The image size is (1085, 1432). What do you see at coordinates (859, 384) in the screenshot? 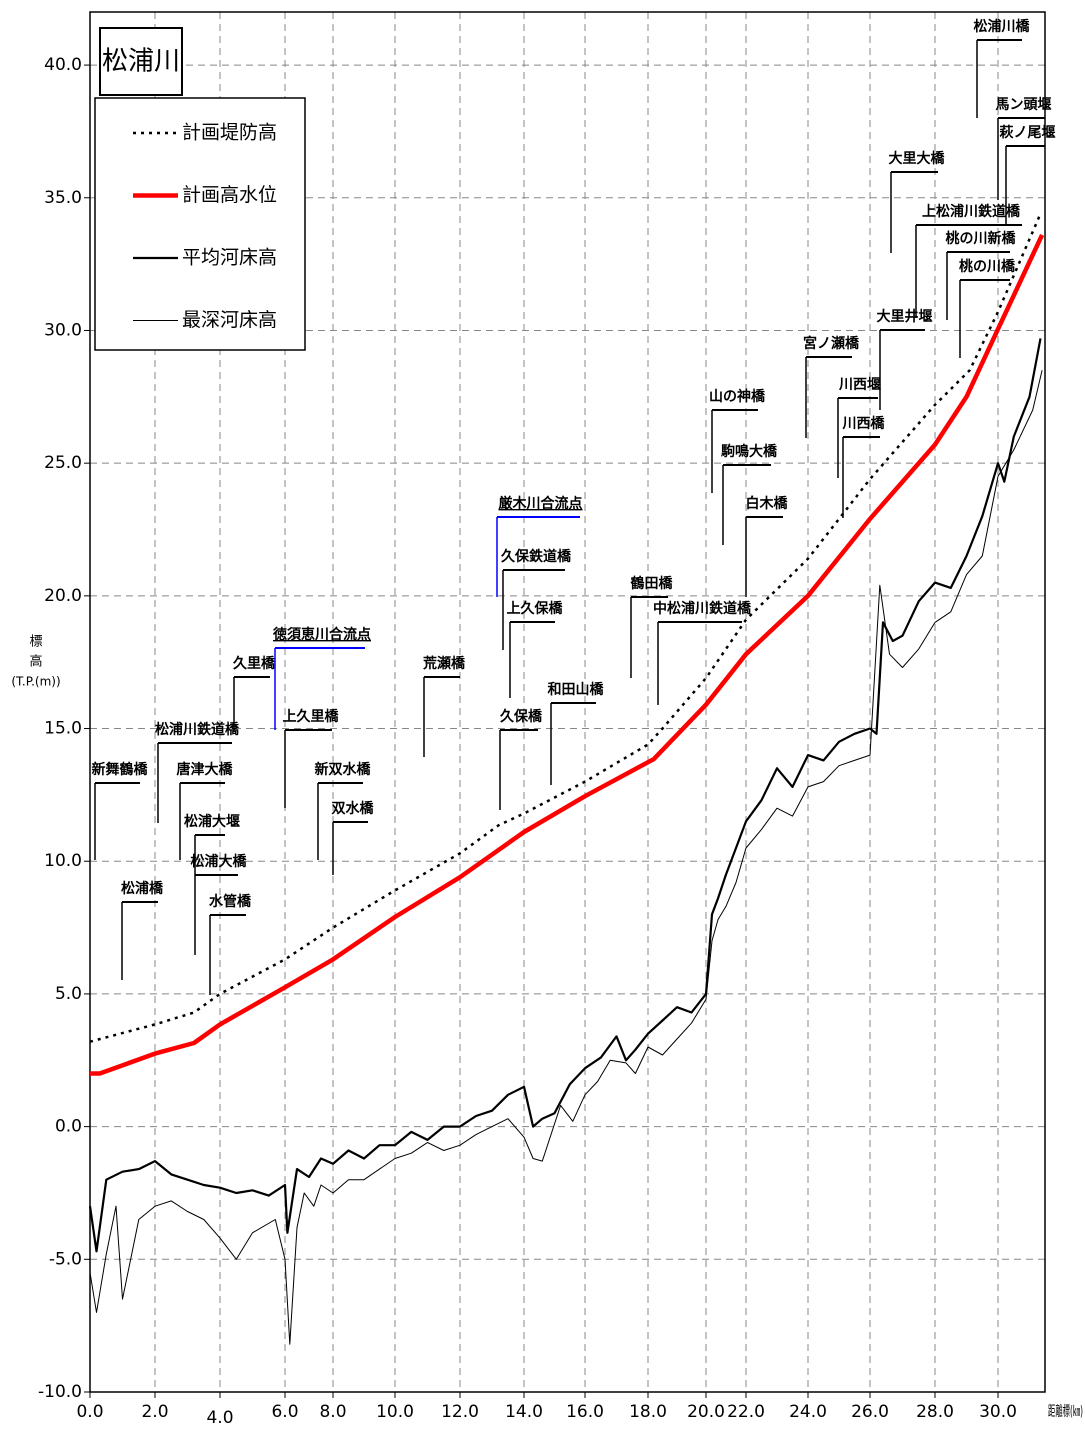
I see `annotation: 川西堰` at bounding box center [859, 384].